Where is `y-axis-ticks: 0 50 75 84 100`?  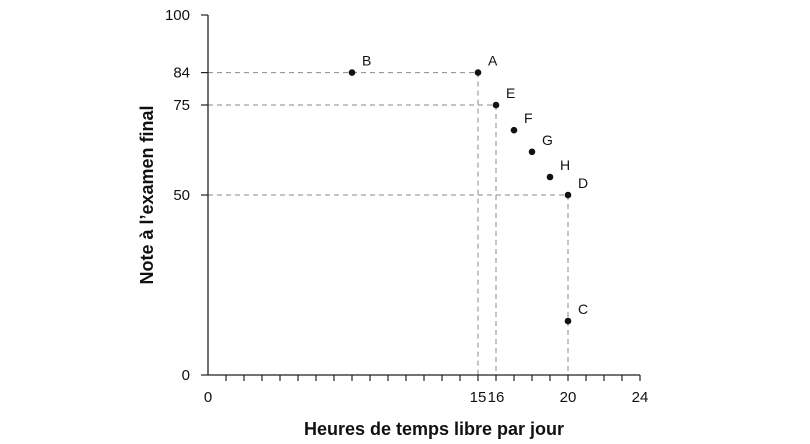
y-axis-ticks: 0 50 75 84 100 is located at coordinates (186, 195).